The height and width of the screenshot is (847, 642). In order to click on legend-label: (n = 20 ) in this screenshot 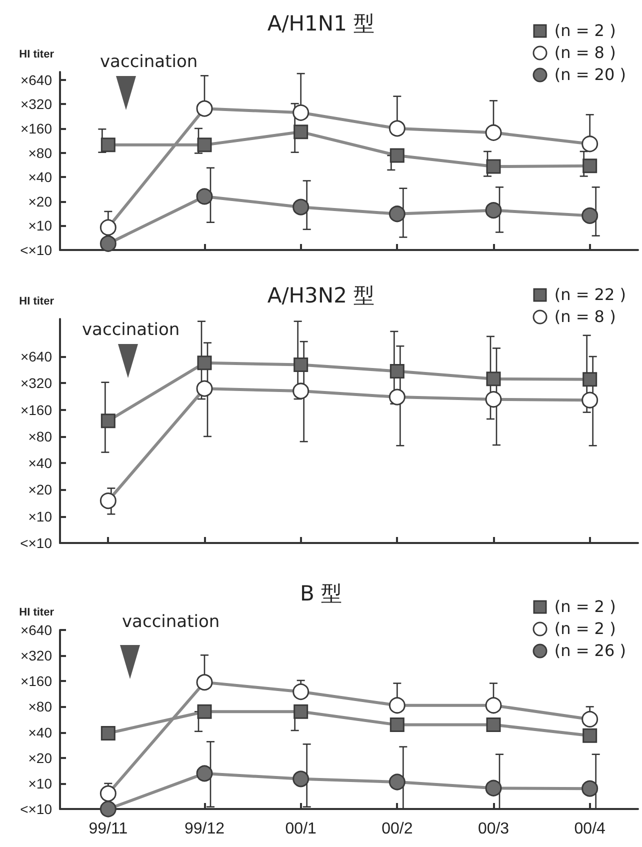, I will do `click(590, 75)`.